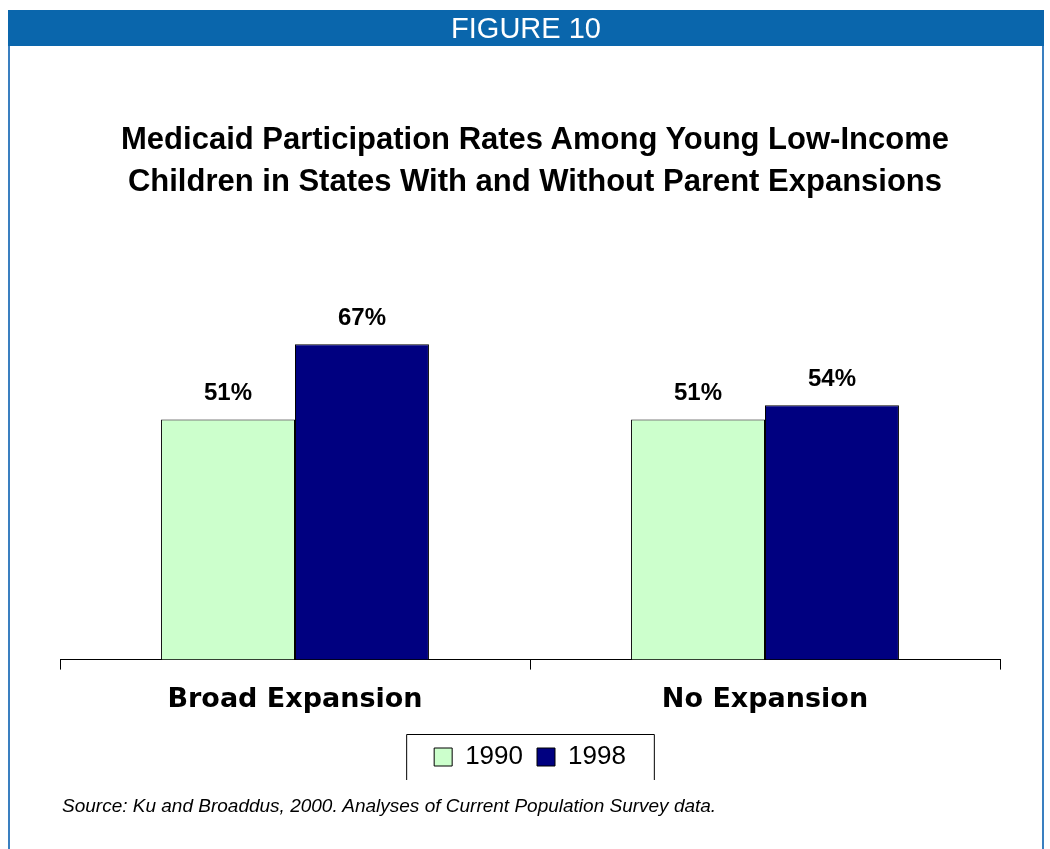  What do you see at coordinates (526, 28) in the screenshot?
I see `caption: FIGURE 10` at bounding box center [526, 28].